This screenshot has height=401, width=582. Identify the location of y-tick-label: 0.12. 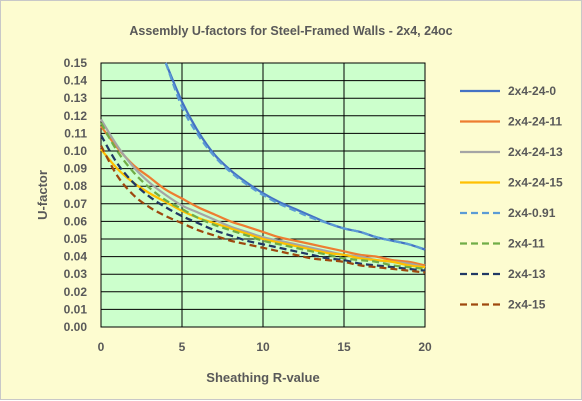
(76, 116).